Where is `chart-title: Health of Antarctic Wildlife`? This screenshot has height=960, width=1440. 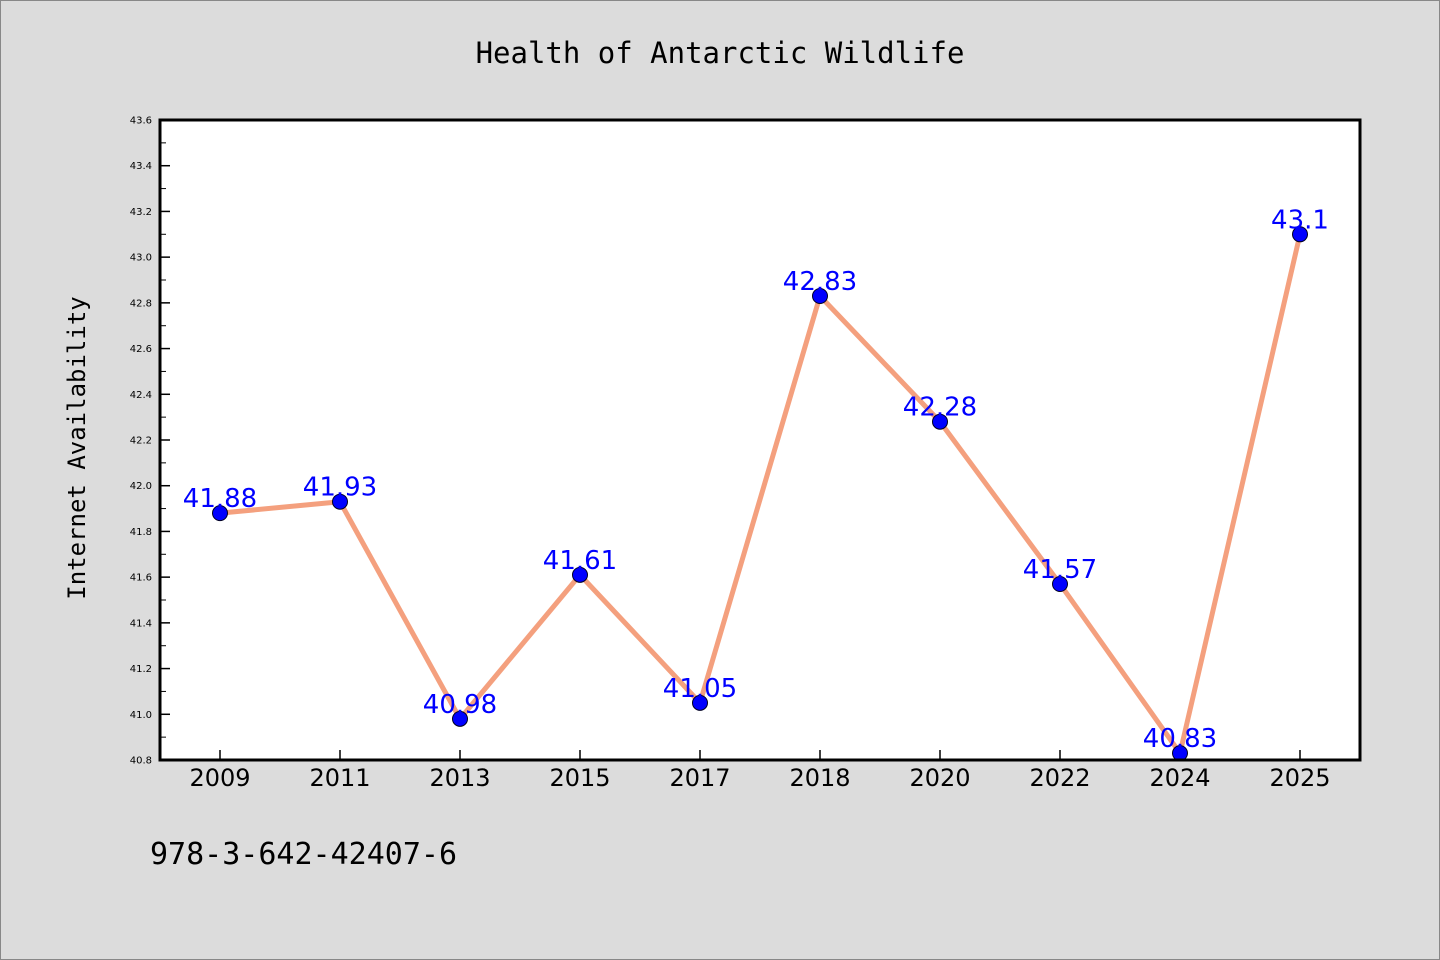
chart-title: Health of Antarctic Wildlife is located at coordinates (720, 53).